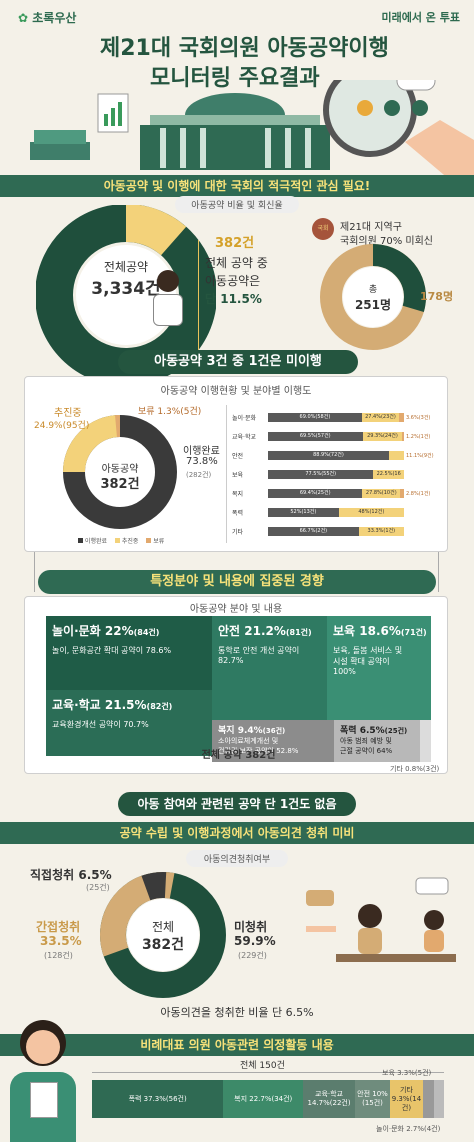 The height and width of the screenshot is (1142, 474). I want to click on section2-headline: 아동공약 3건 중 1건은 미이행, so click(238, 362).